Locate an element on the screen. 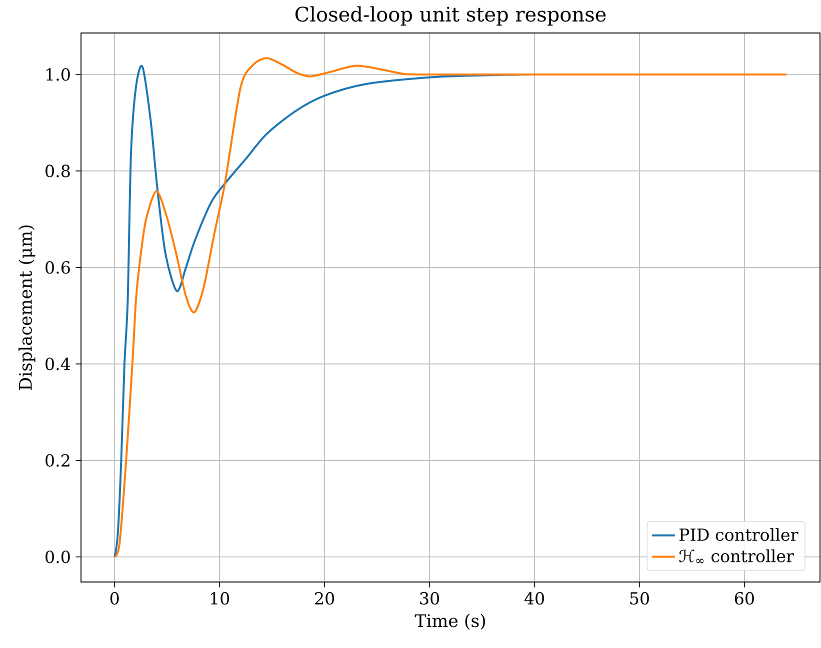 The height and width of the screenshot is (648, 821). x-tick-label: 20 is located at coordinates (324, 598).